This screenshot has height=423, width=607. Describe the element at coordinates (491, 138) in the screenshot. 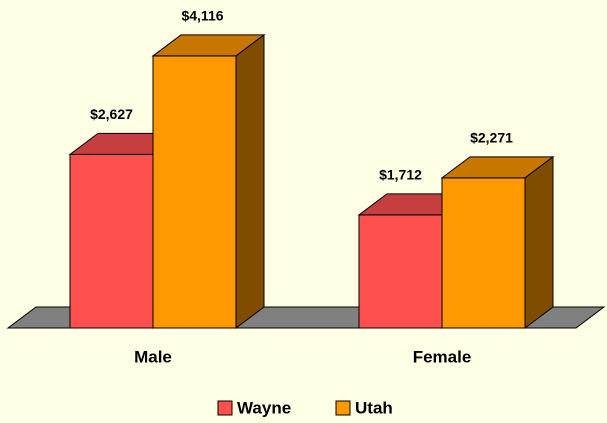

I see `value-label: $2,271` at that location.